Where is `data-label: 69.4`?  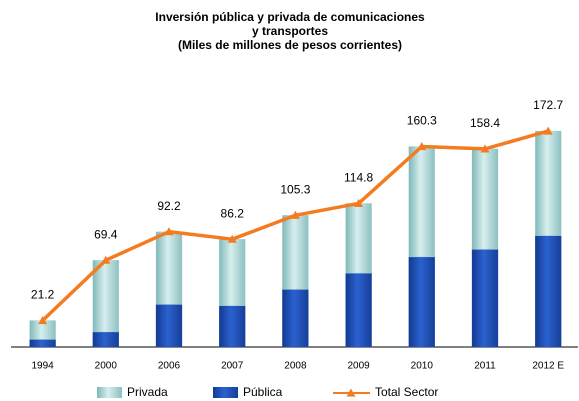 data-label: 69.4 is located at coordinates (106, 234).